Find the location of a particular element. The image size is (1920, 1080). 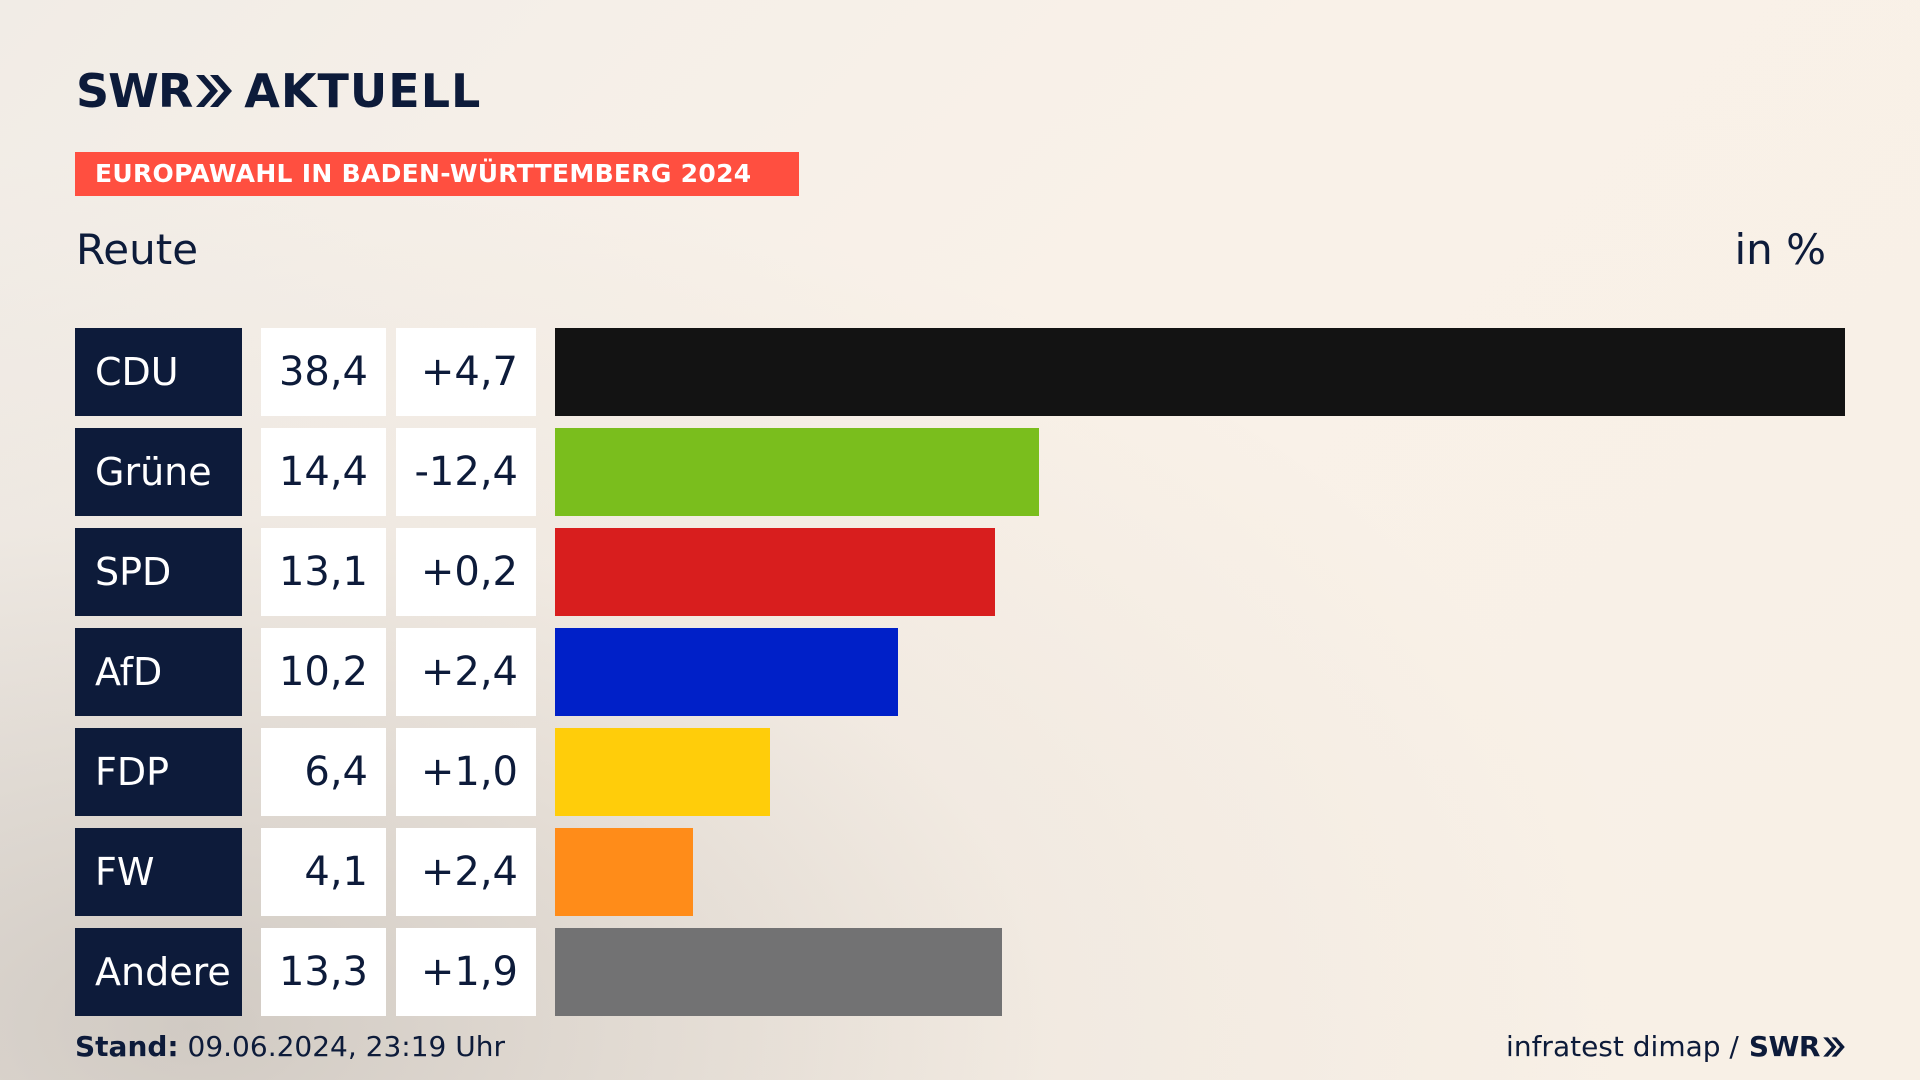

party-label: CDU is located at coordinates (158, 372).